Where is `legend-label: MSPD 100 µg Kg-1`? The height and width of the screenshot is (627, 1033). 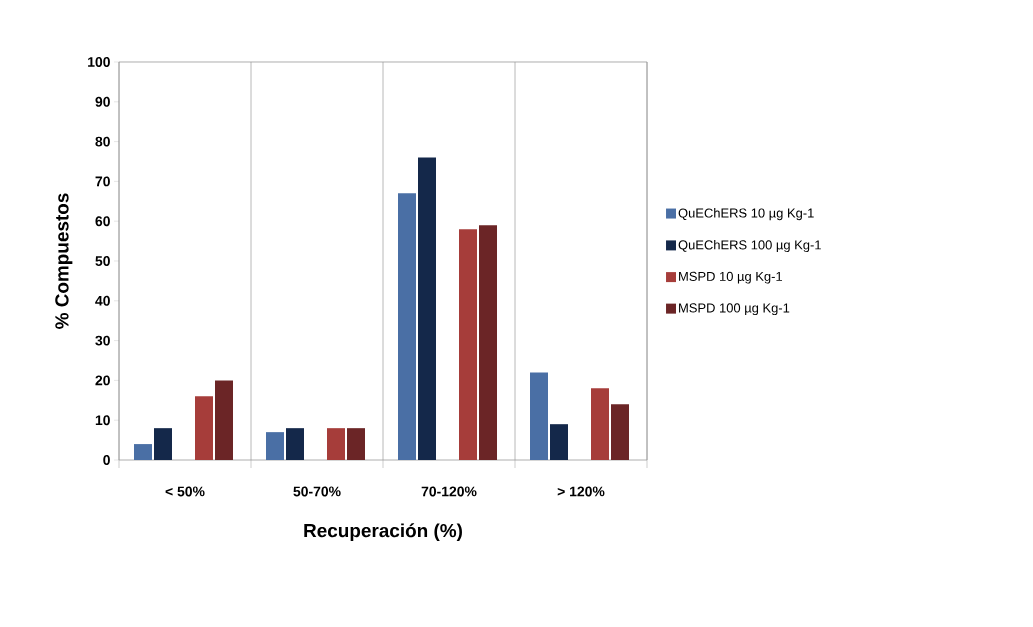 legend-label: MSPD 100 µg Kg-1 is located at coordinates (734, 309).